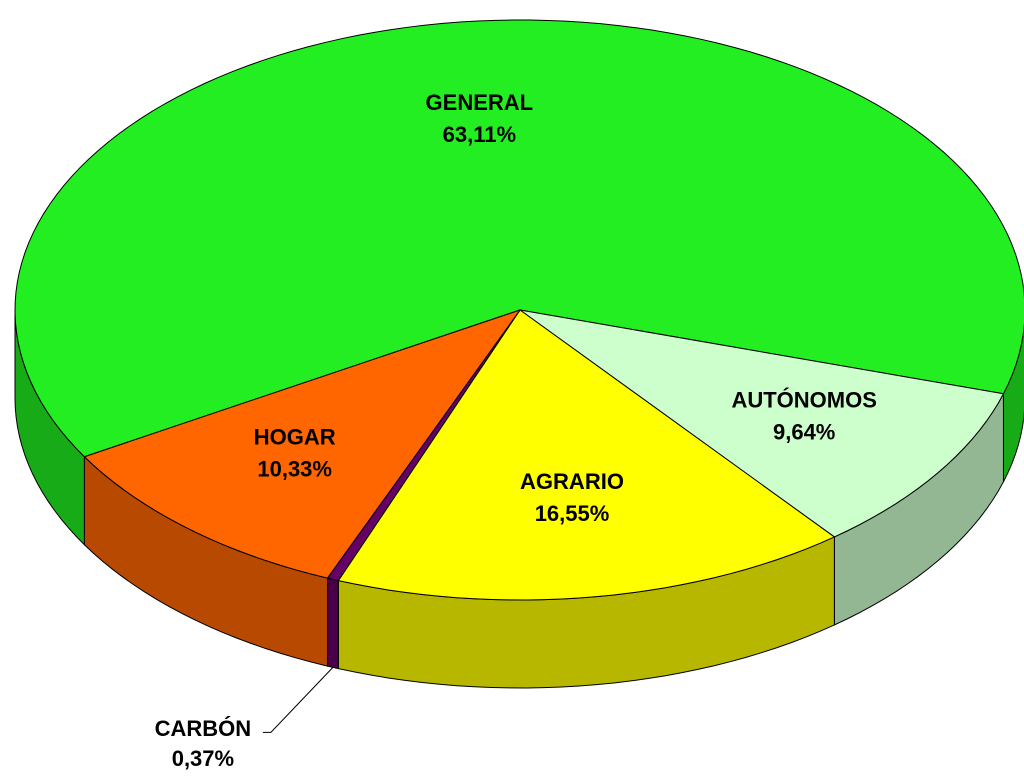 This screenshot has width=1024, height=784. I want to click on data-label-name: GENERAL, so click(480, 102).